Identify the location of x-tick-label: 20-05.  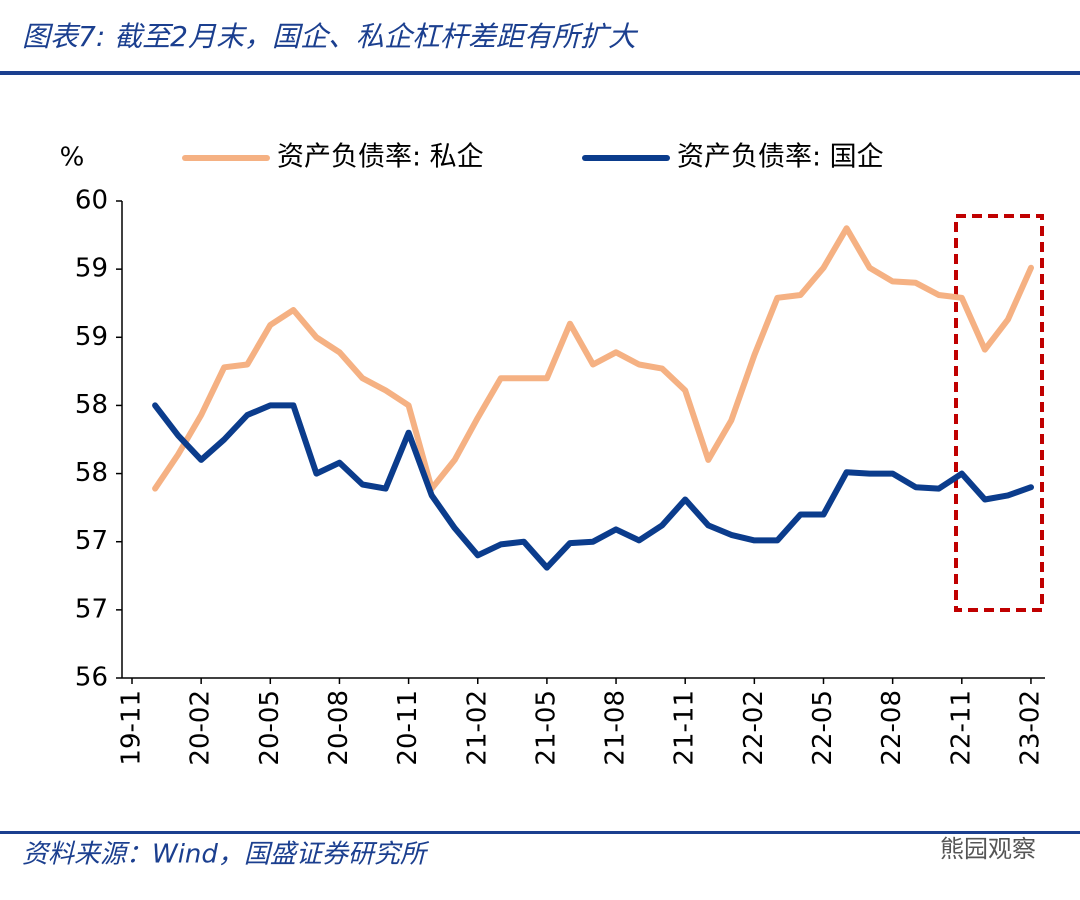
(270, 728).